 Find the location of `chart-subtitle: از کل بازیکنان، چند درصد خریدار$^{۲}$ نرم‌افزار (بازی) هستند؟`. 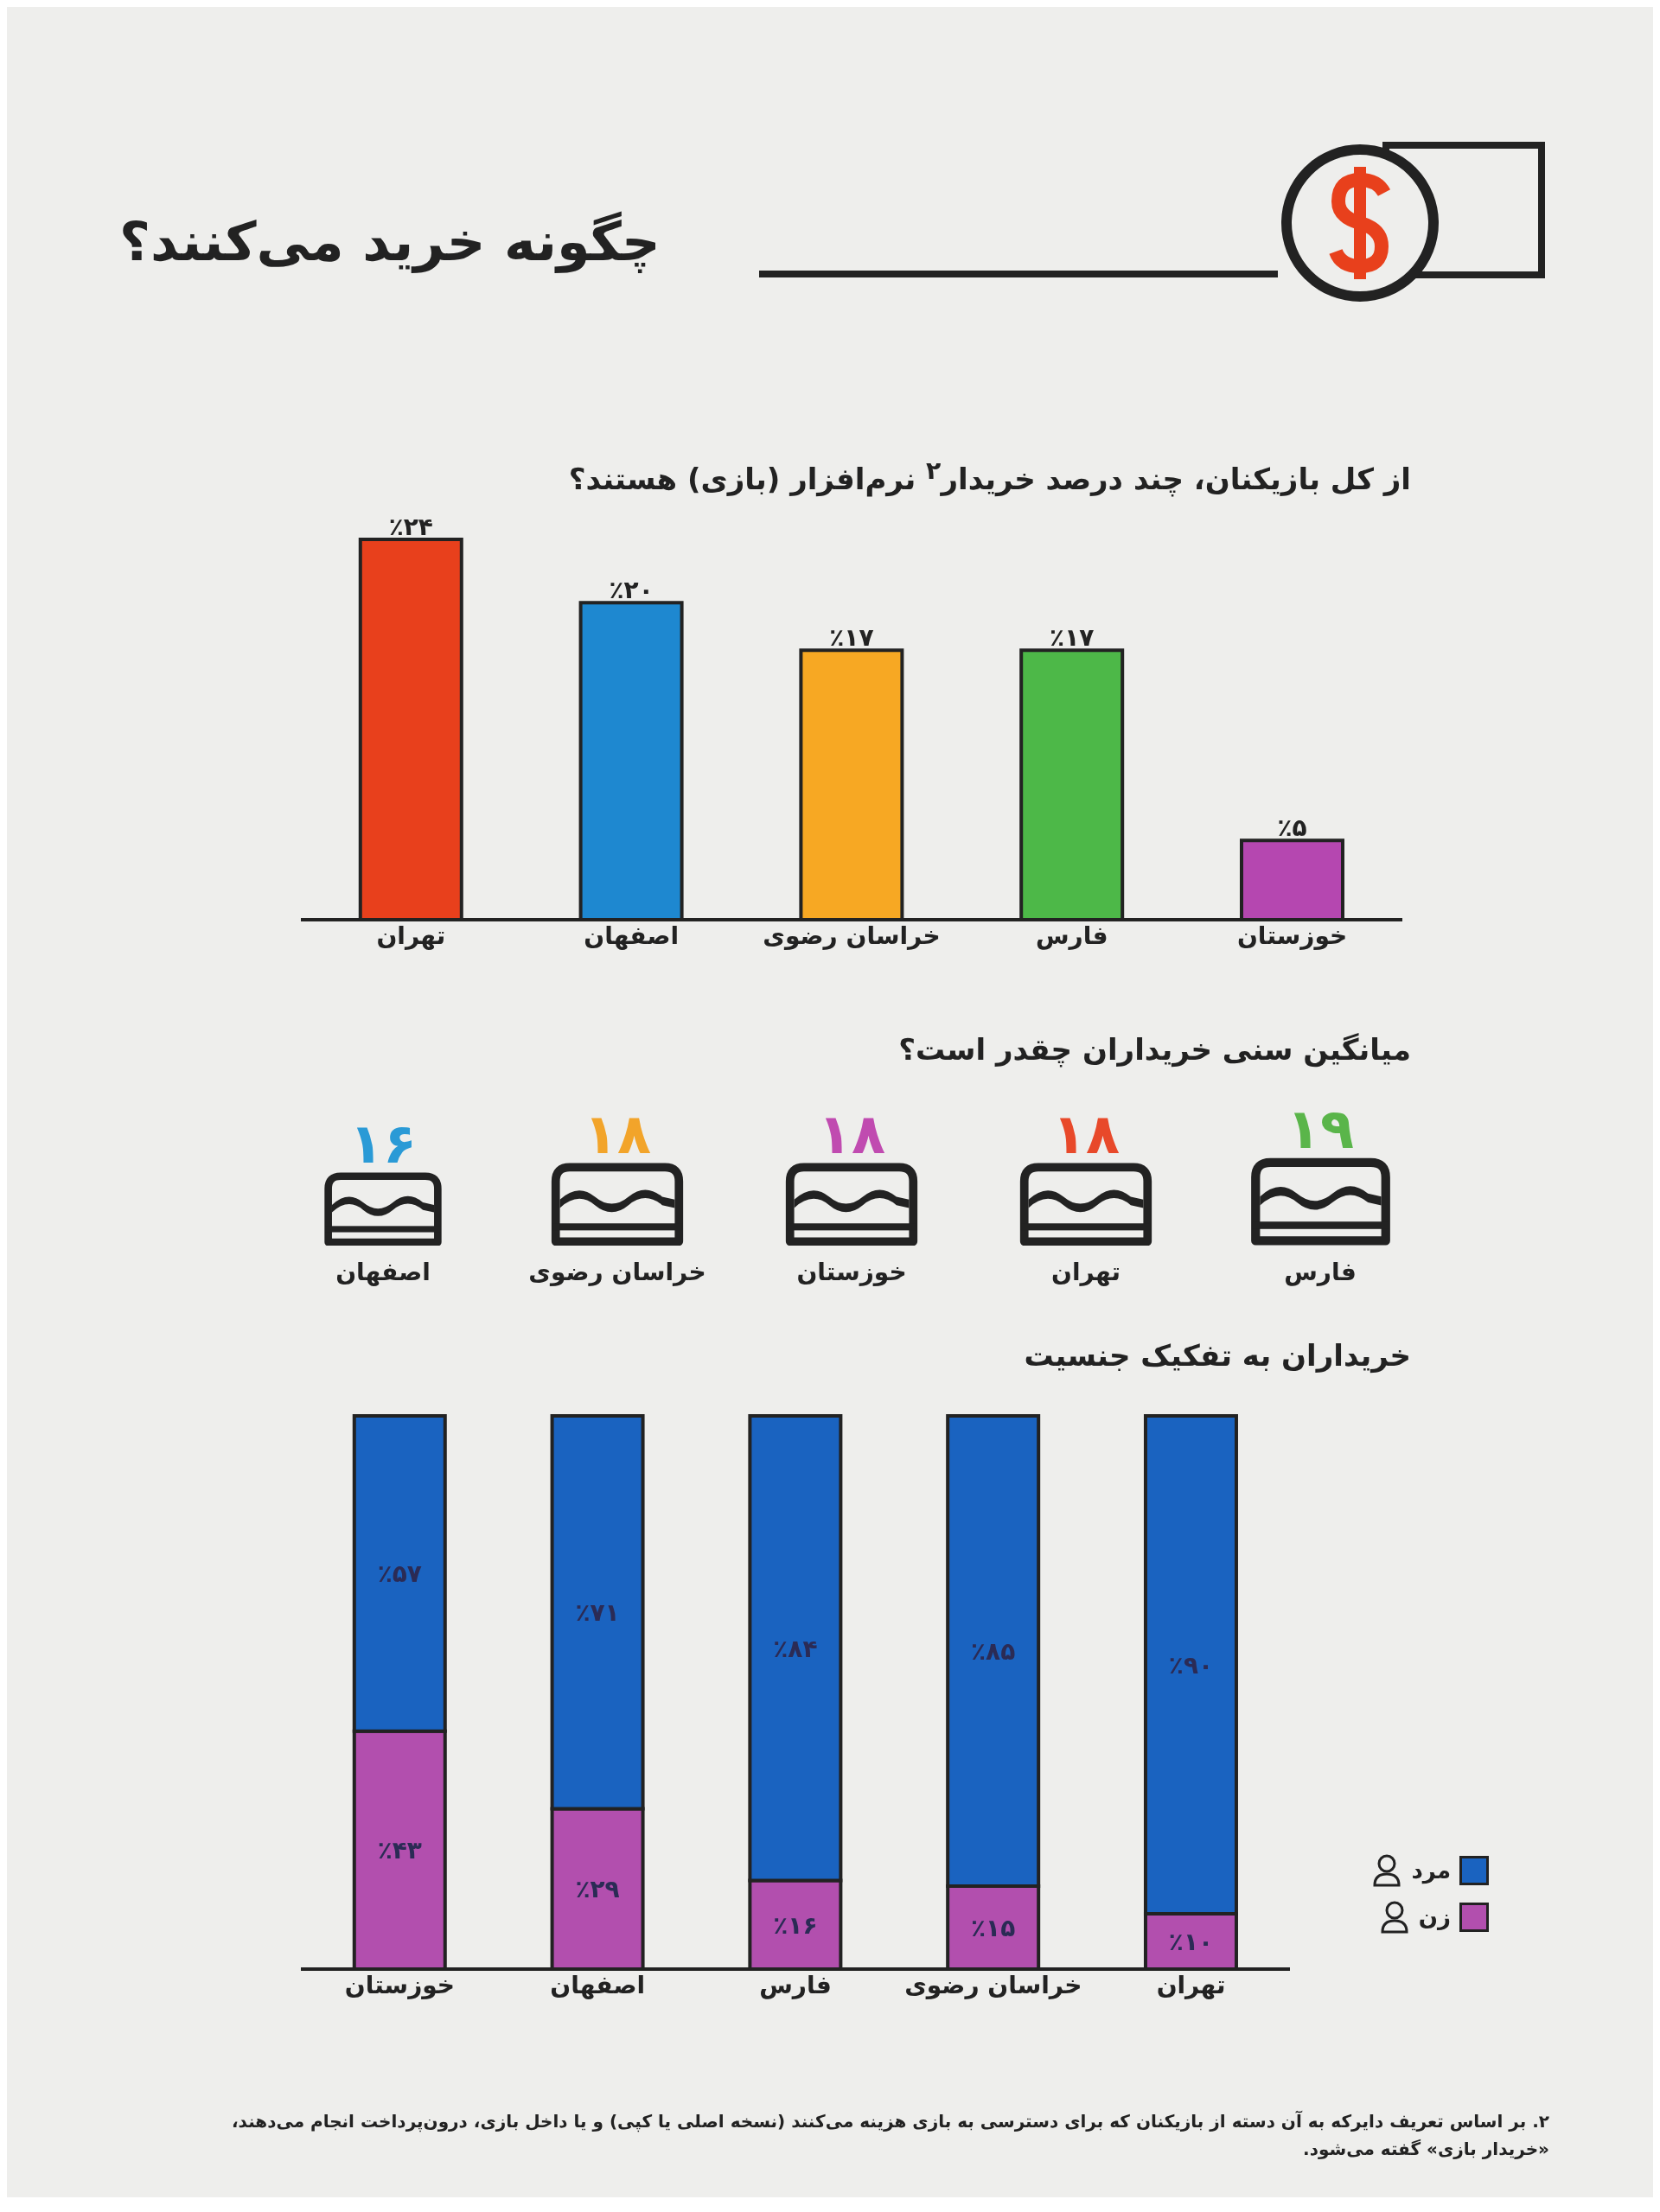

chart-subtitle: از کل بازیکنان، چند درصد خریدار$^{۲}$ نرم‌افزار (بازی) هستند؟ is located at coordinates (989, 476).